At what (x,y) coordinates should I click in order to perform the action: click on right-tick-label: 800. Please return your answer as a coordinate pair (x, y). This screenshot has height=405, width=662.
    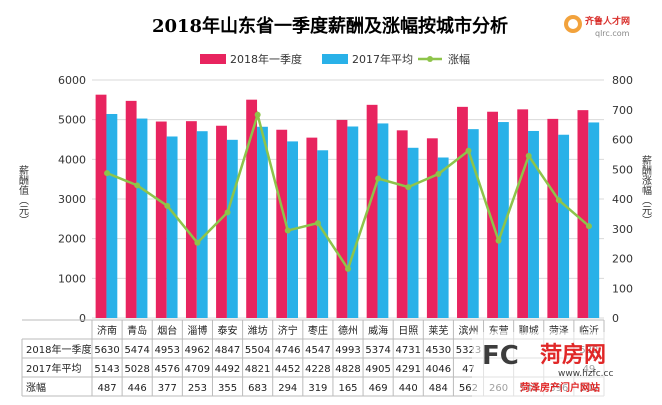
    Looking at the image, I should click on (622, 80).